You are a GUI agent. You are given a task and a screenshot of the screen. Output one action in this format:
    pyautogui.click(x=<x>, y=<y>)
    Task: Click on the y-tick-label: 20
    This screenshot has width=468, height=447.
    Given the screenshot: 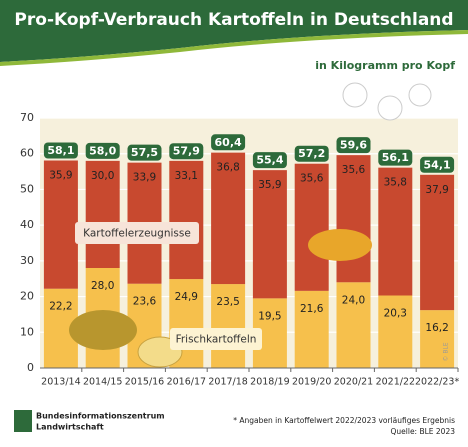 What is the action you would take?
    pyautogui.click(x=27, y=296)
    